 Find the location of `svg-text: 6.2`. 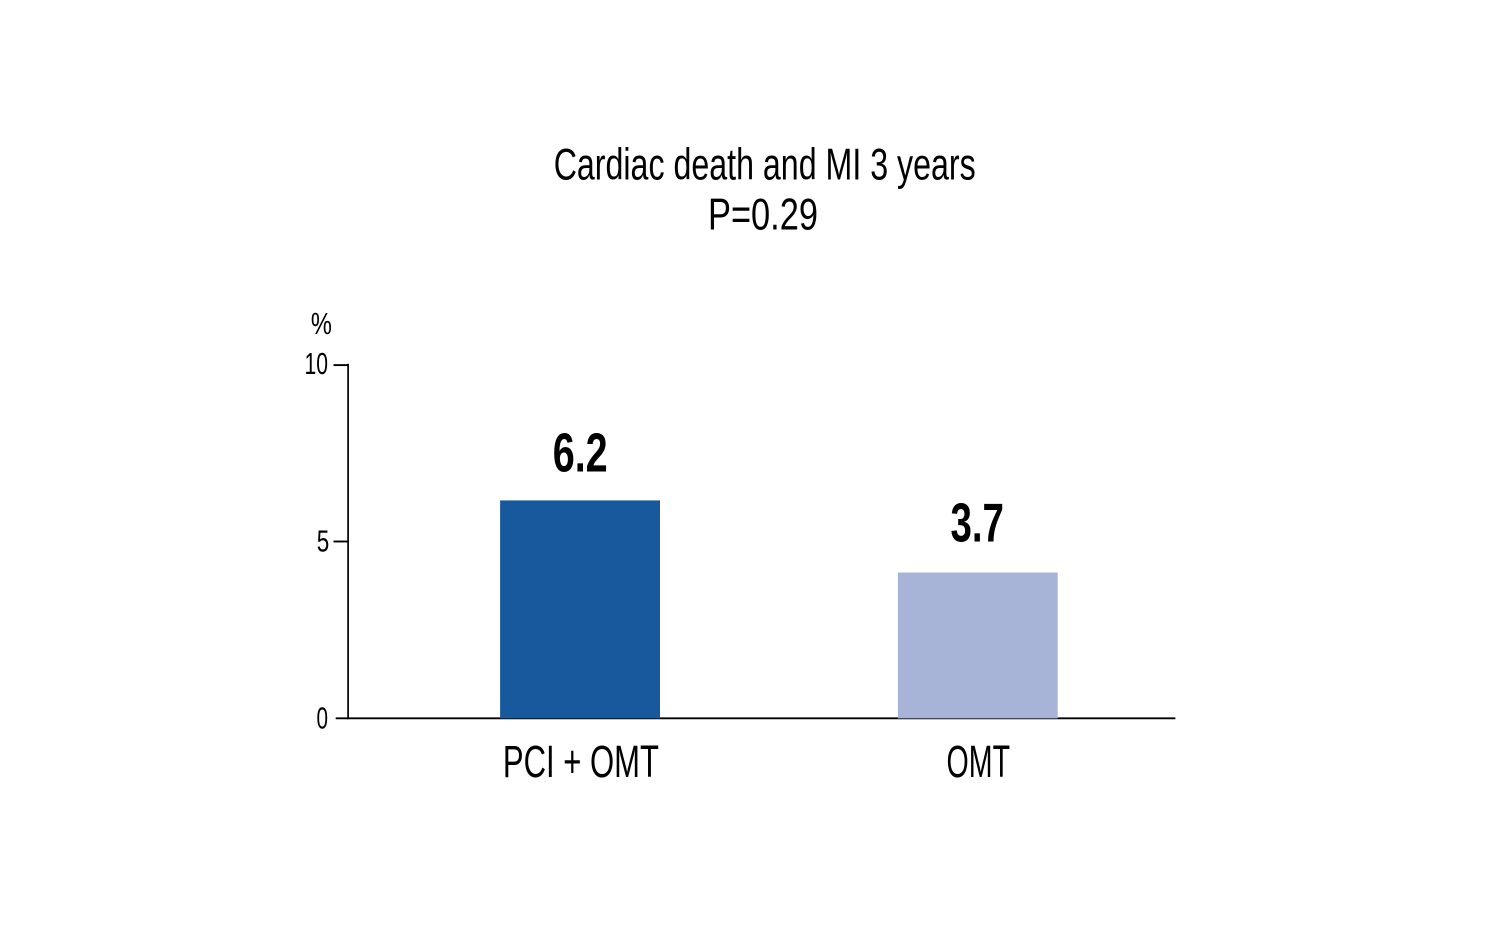

svg-text: 6.2 is located at coordinates (580, 452).